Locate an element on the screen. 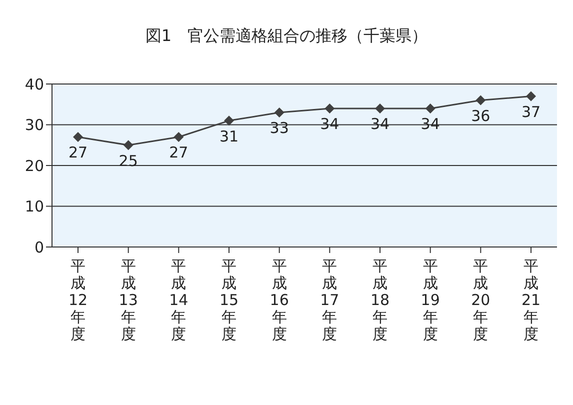 The image size is (573, 405). x-tick-label: 平成20年度 is located at coordinates (480, 300).